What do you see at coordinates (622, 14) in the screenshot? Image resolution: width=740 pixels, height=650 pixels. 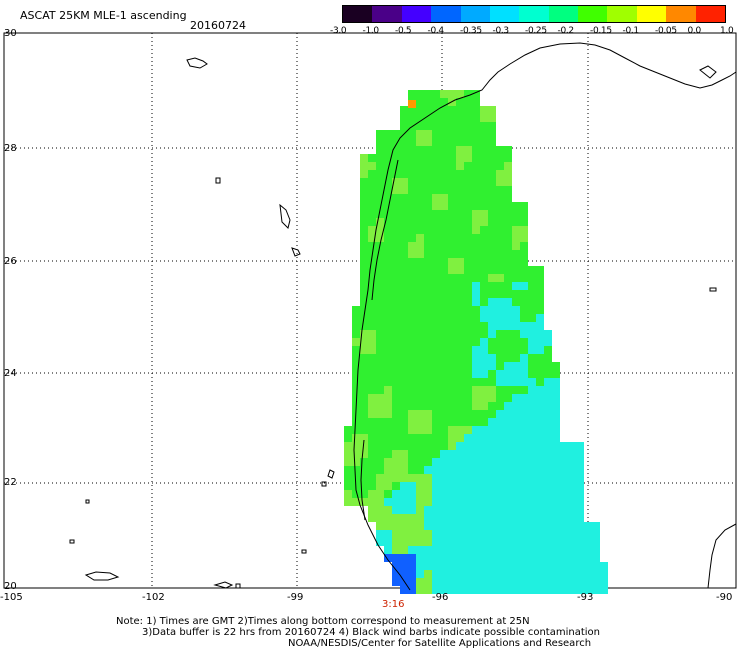 I see `colorbar-segment` at bounding box center [622, 14].